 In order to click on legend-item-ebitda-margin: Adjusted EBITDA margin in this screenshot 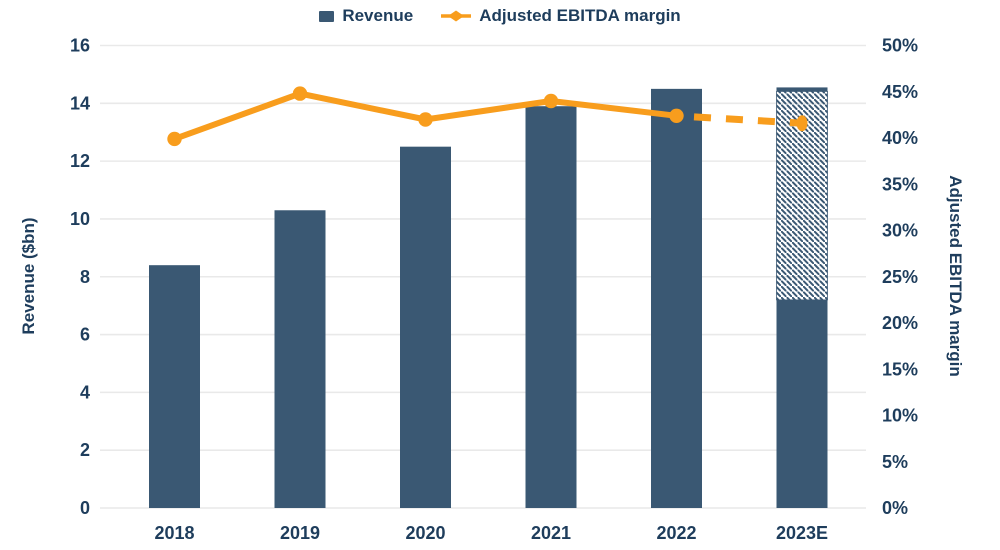, I will do `click(561, 16)`.